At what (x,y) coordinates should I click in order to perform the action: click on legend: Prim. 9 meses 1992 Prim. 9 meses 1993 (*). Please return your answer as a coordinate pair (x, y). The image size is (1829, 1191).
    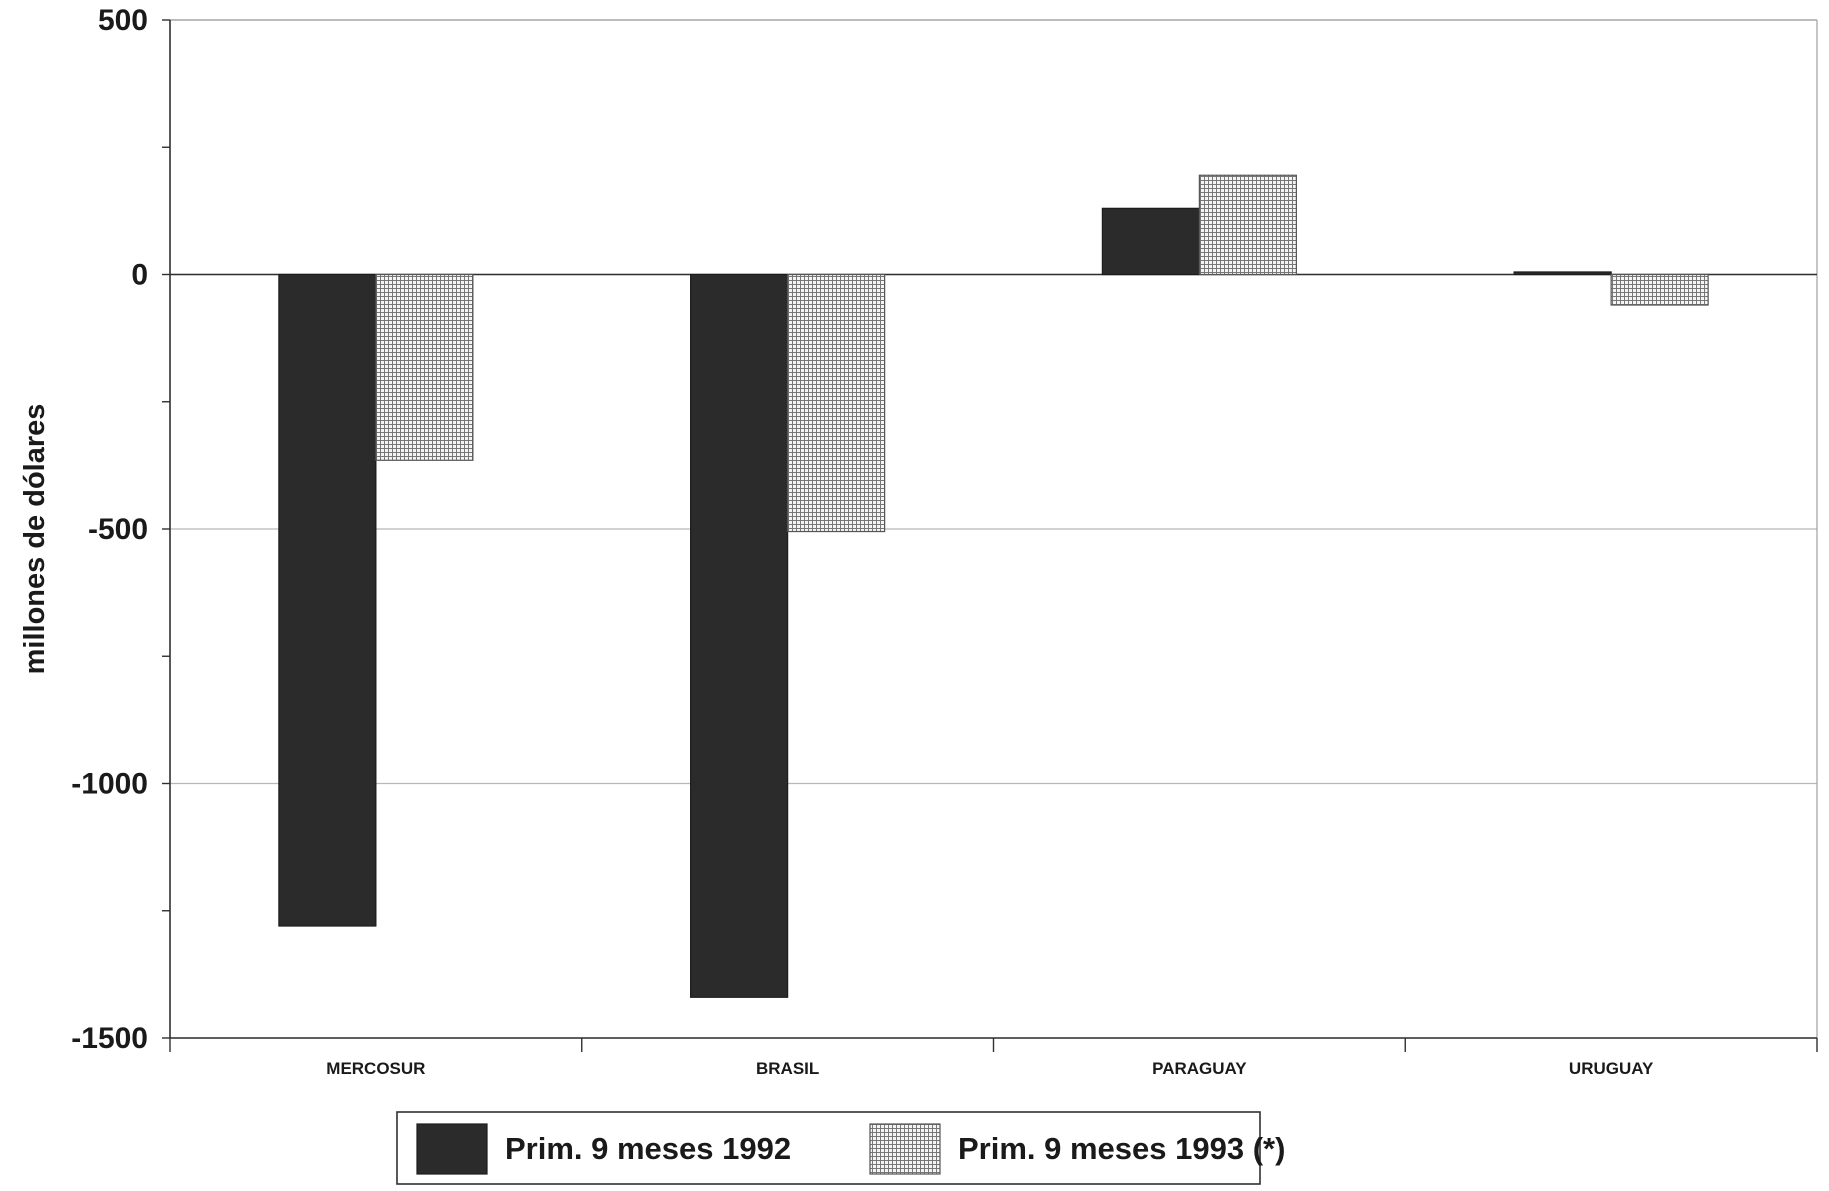
    Looking at the image, I should click on (840, 1148).